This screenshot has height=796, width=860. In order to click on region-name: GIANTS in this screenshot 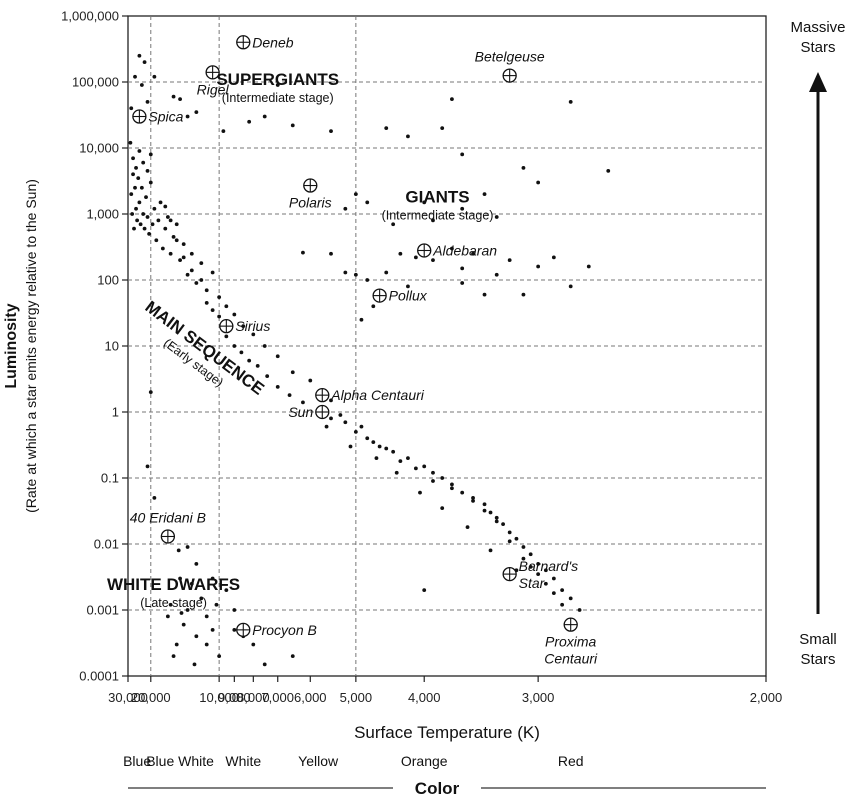, I will do `click(437, 196)`.